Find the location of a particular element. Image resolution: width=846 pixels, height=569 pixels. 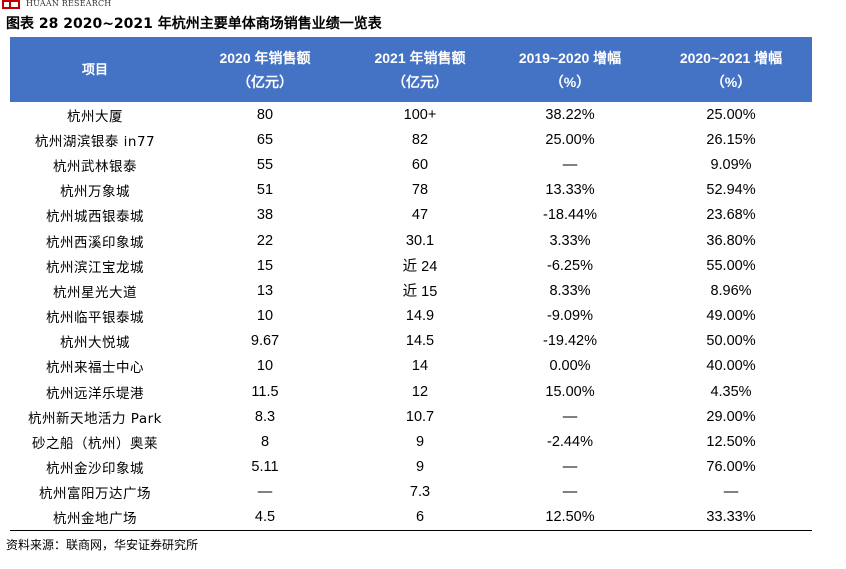

mall-name-cell: 杭州武林银泰 is located at coordinates (95, 166).